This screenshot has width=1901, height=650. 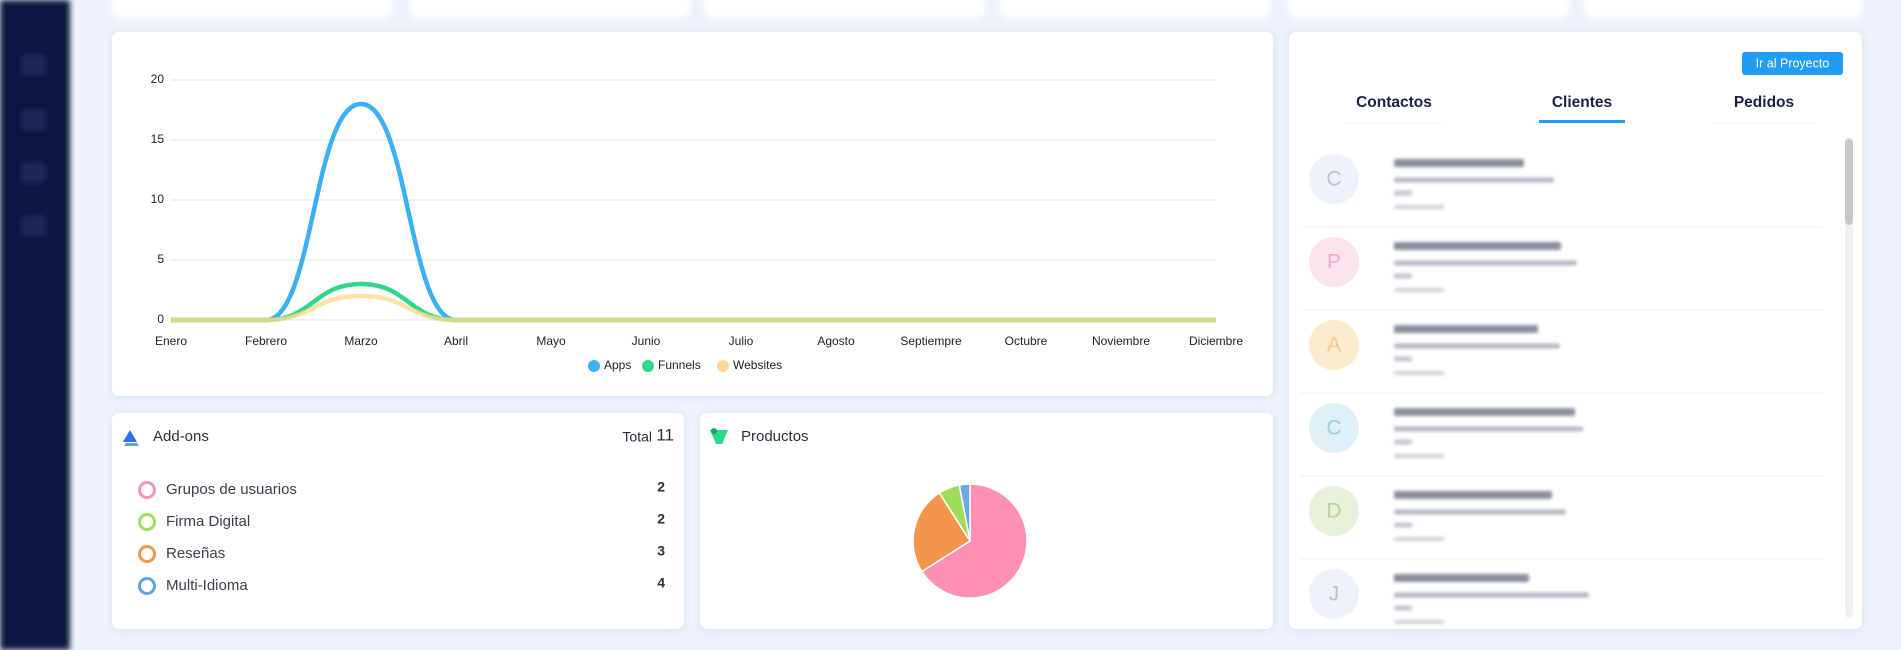 What do you see at coordinates (646, 341) in the screenshot?
I see `x-tick-label: Junio` at bounding box center [646, 341].